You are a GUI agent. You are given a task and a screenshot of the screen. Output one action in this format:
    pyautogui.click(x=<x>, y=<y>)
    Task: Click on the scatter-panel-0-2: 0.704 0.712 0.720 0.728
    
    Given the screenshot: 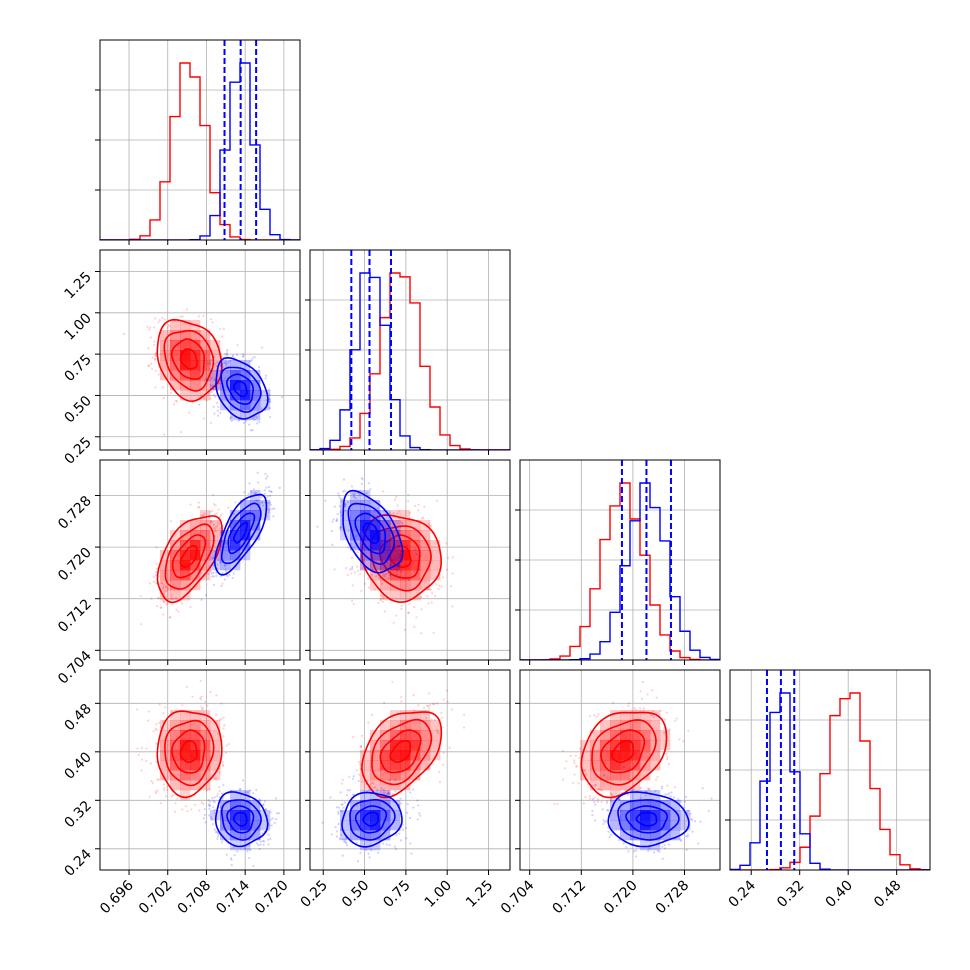 What is the action you would take?
    pyautogui.click(x=178, y=573)
    